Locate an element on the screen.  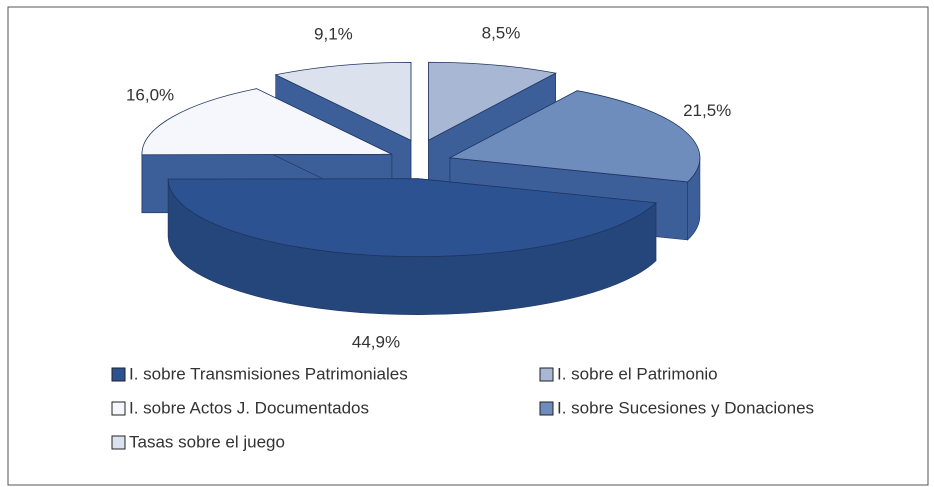
data-label: 44,9% is located at coordinates (376, 342).